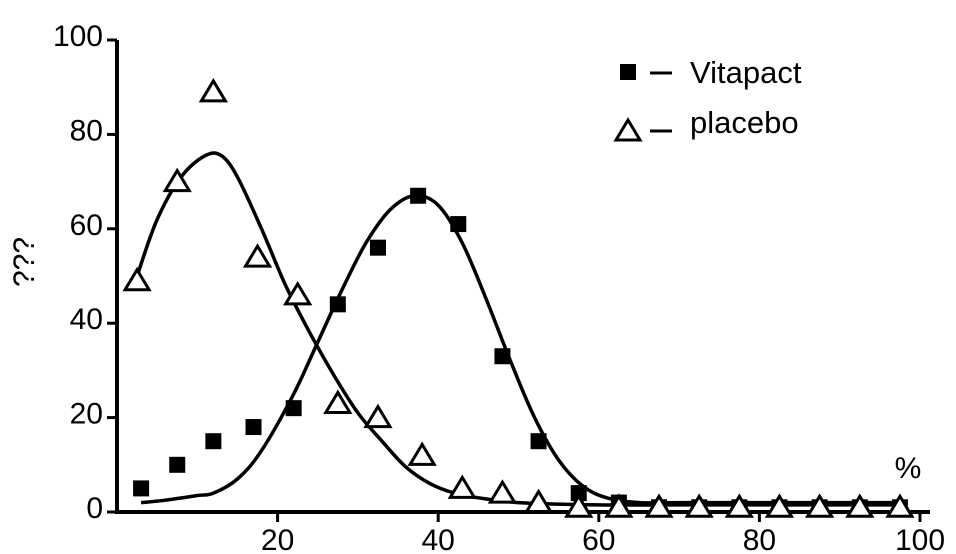 The width and height of the screenshot is (956, 554). I want to click on x-axis-label: %, so click(908, 468).